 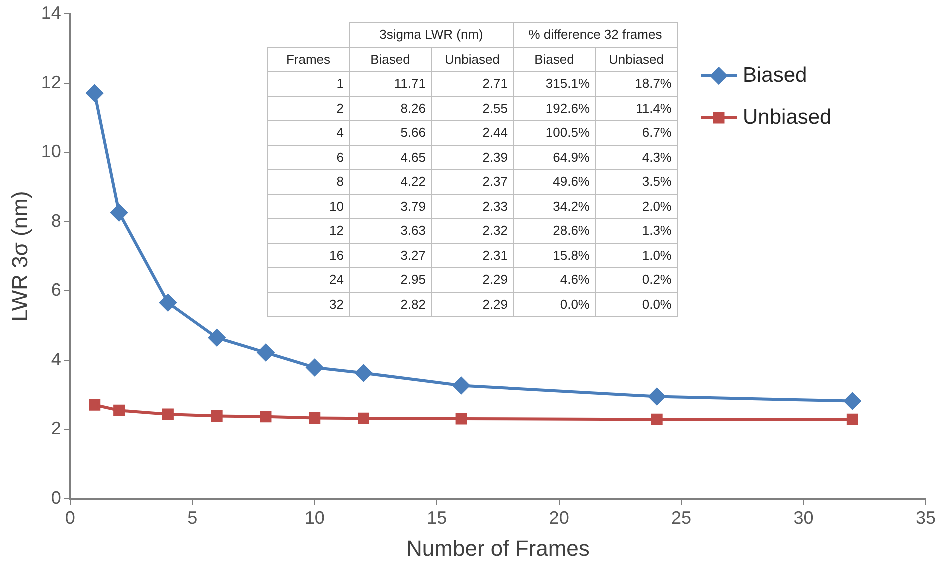 What do you see at coordinates (391, 255) in the screenshot?
I see `annotation: 3.27` at bounding box center [391, 255].